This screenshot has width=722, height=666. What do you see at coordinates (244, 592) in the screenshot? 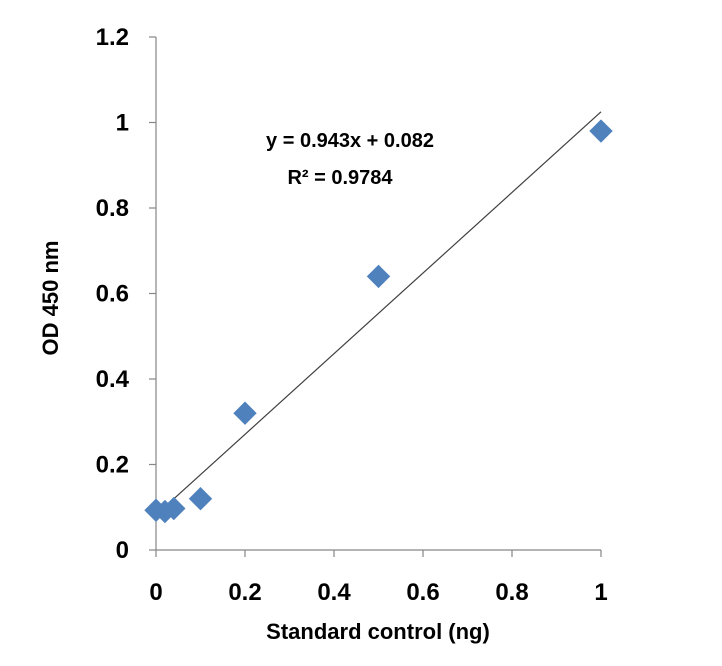
I see `x-tick-label: 0.2` at bounding box center [244, 592].